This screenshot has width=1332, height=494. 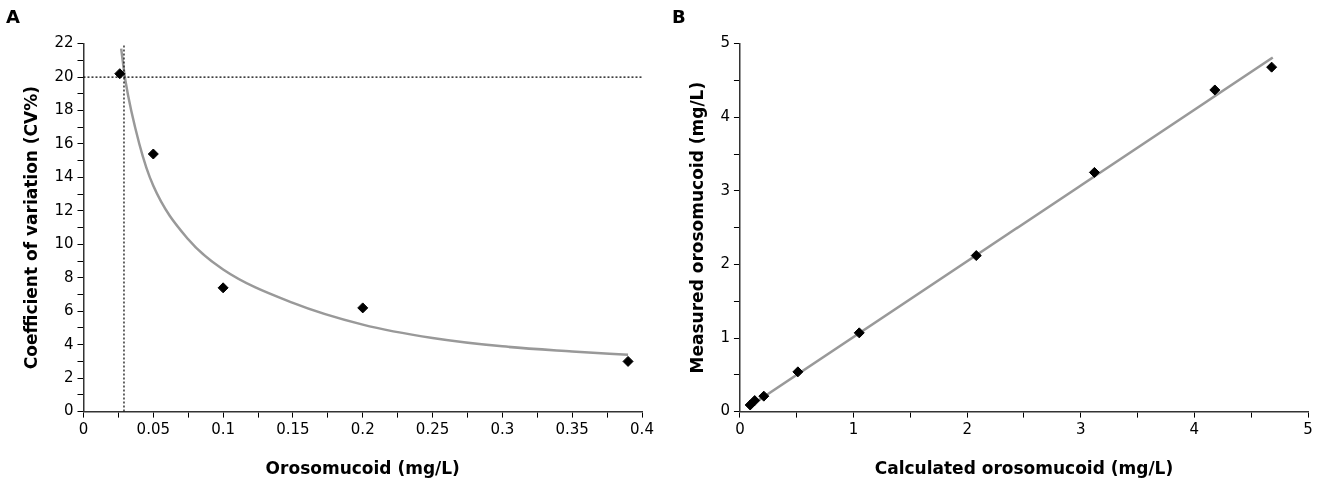 I want to click on x-tick-label: 0.05, so click(x=153, y=429).